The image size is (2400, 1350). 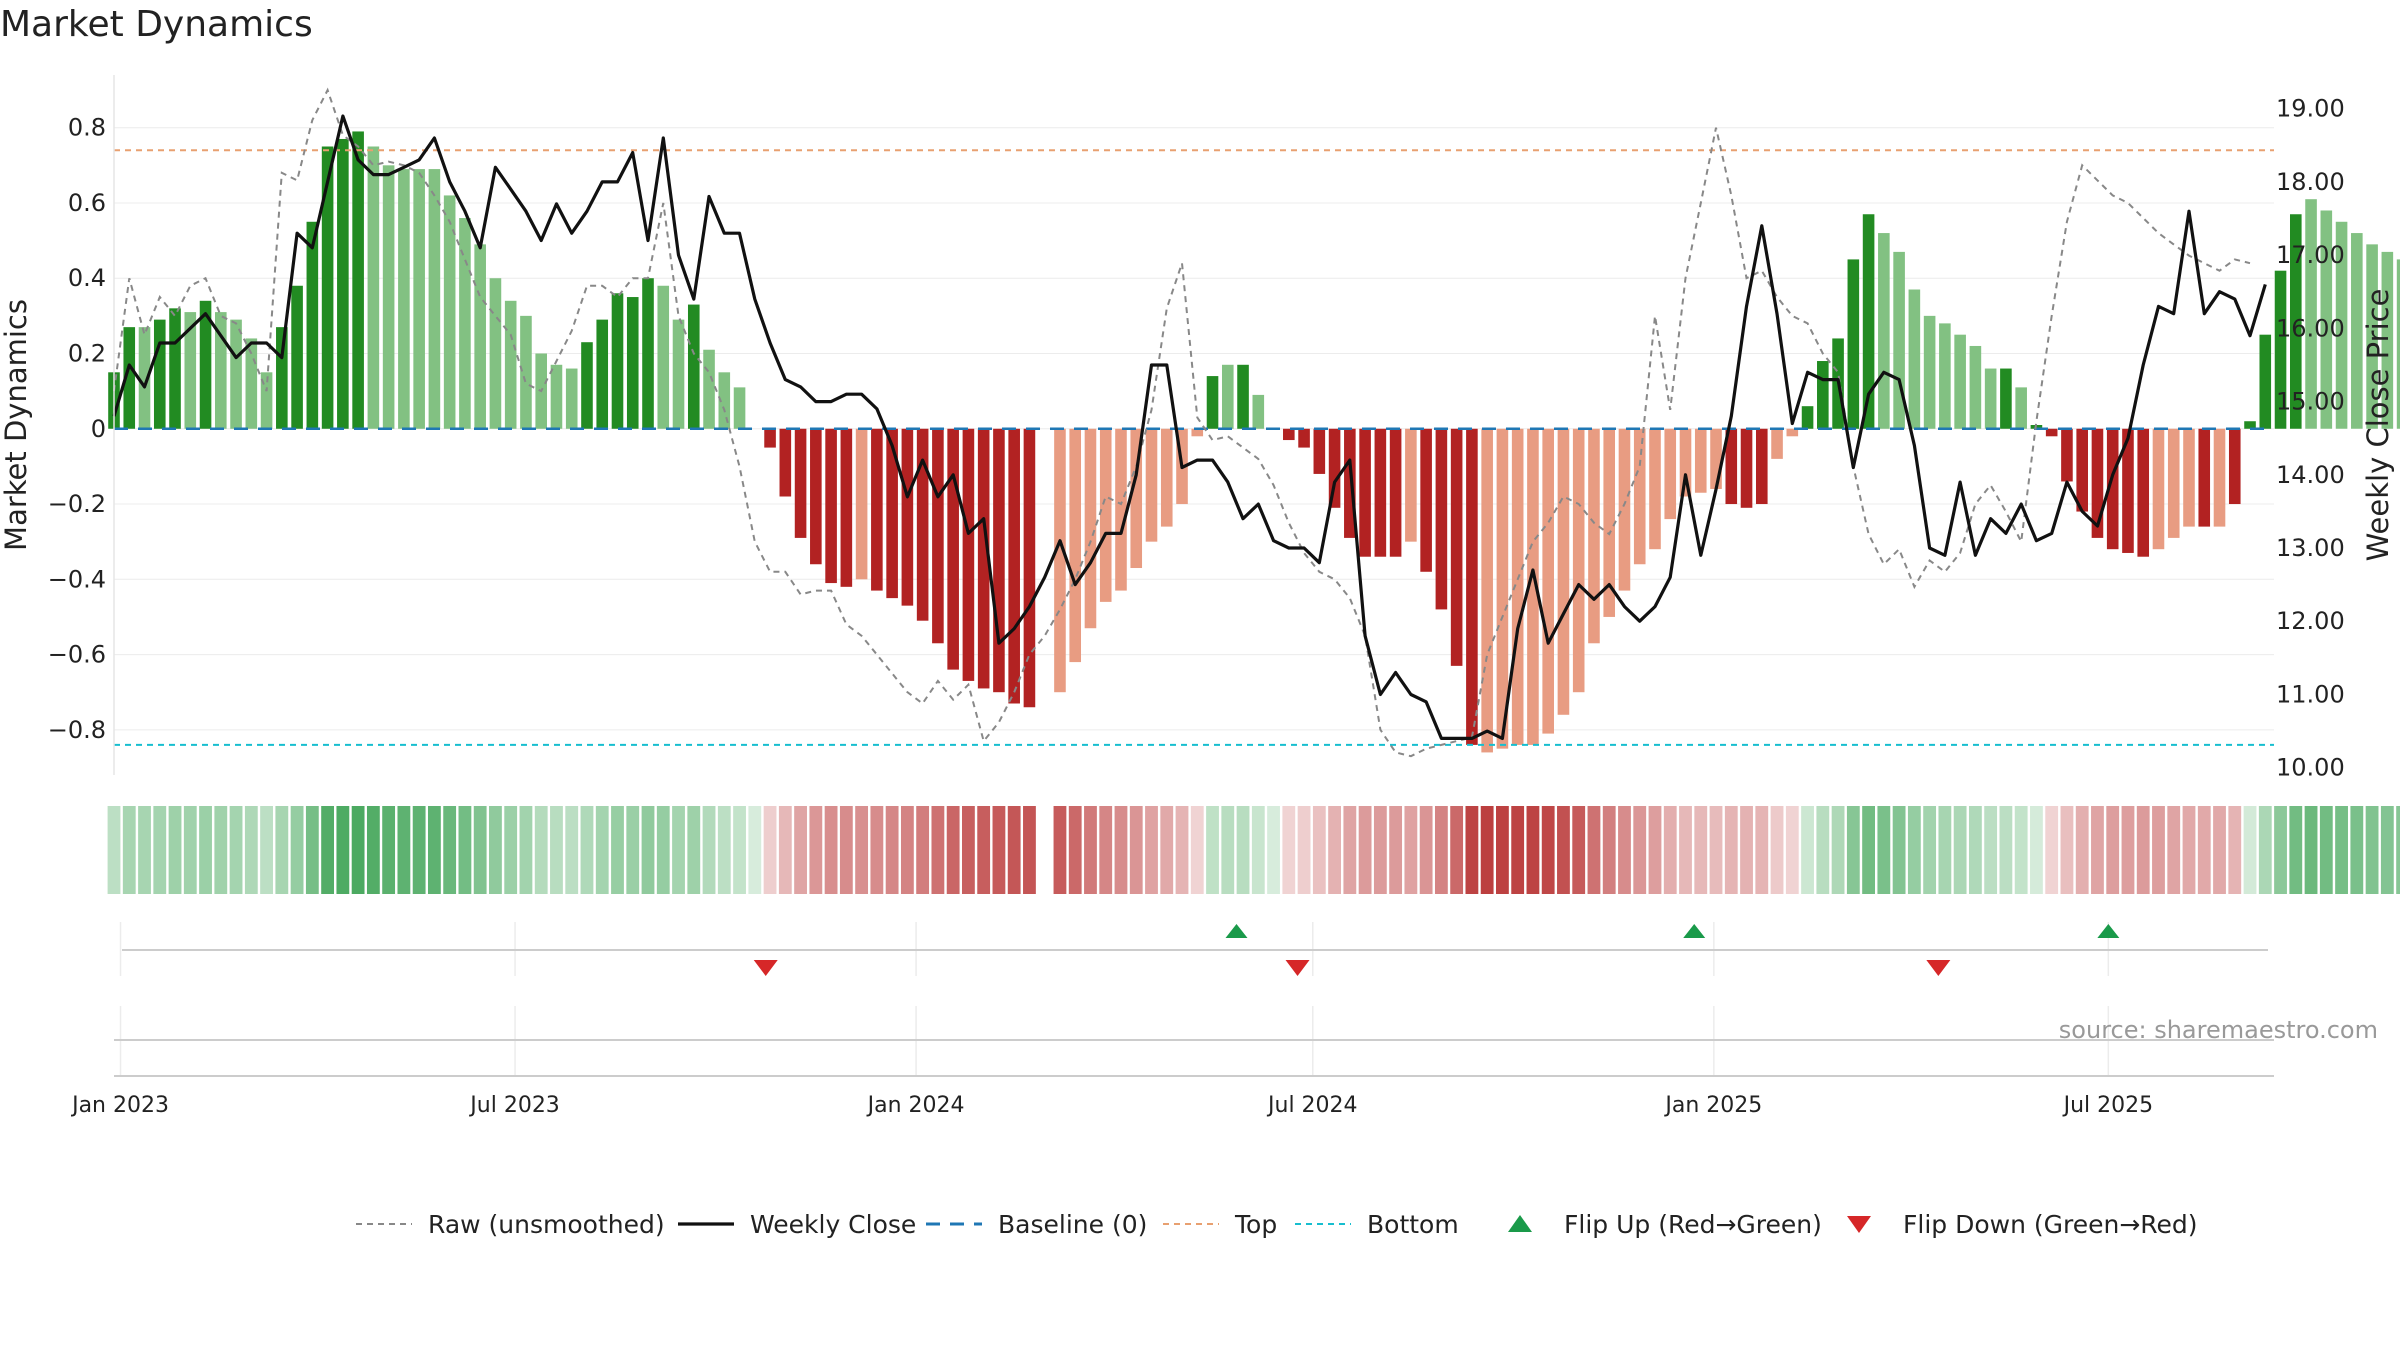 What do you see at coordinates (915, 1105) in the screenshot?
I see `x-tick-label: Jan 2024` at bounding box center [915, 1105].